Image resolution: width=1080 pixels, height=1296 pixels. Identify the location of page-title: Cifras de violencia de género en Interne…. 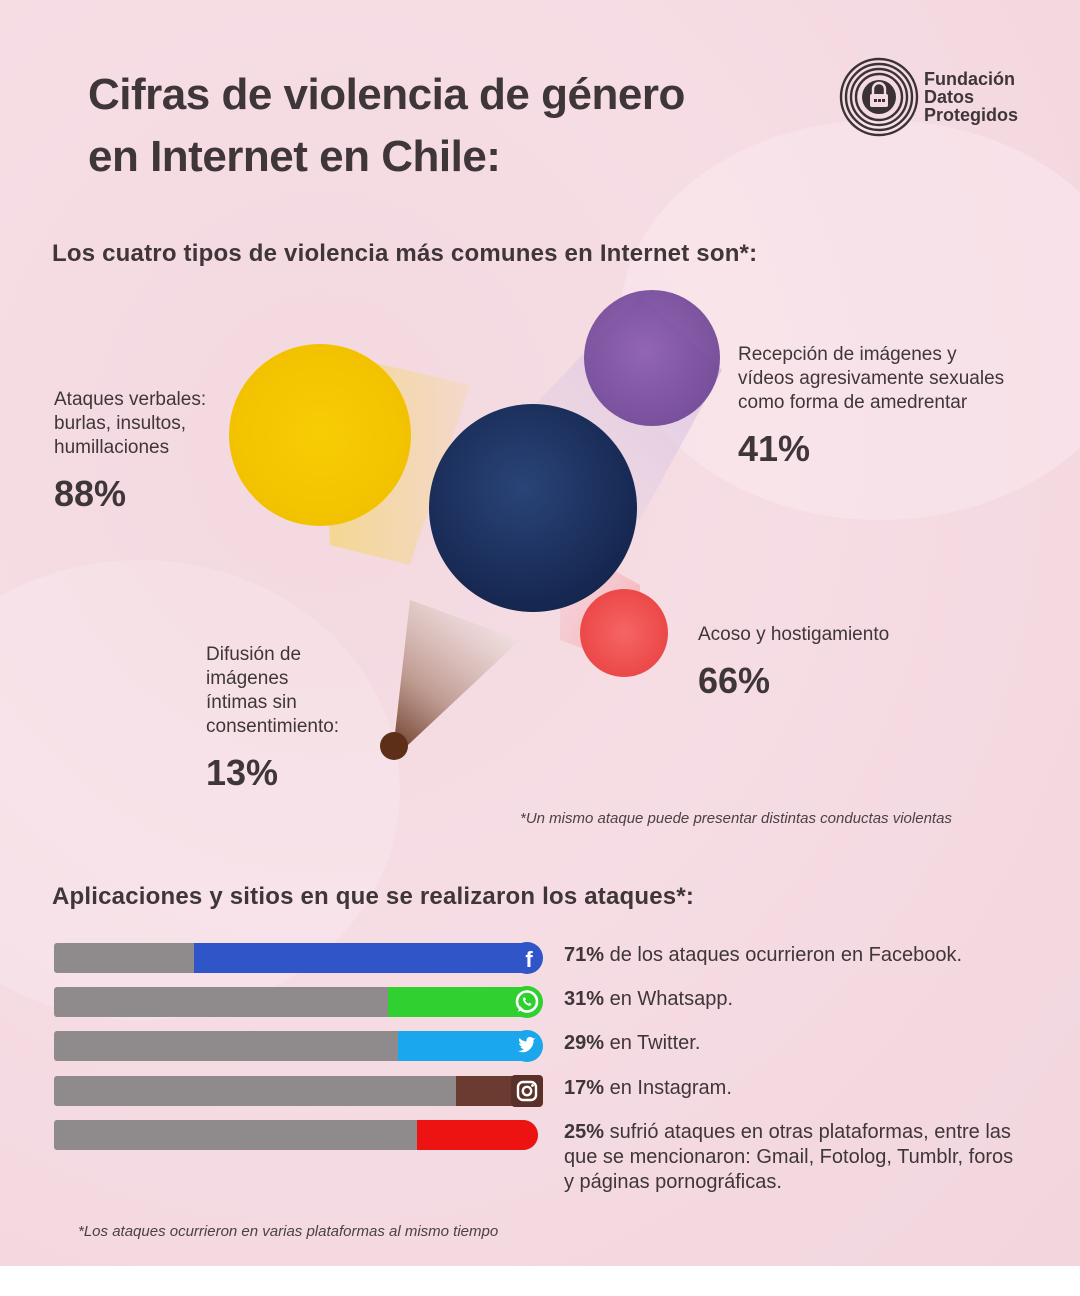
(438, 126).